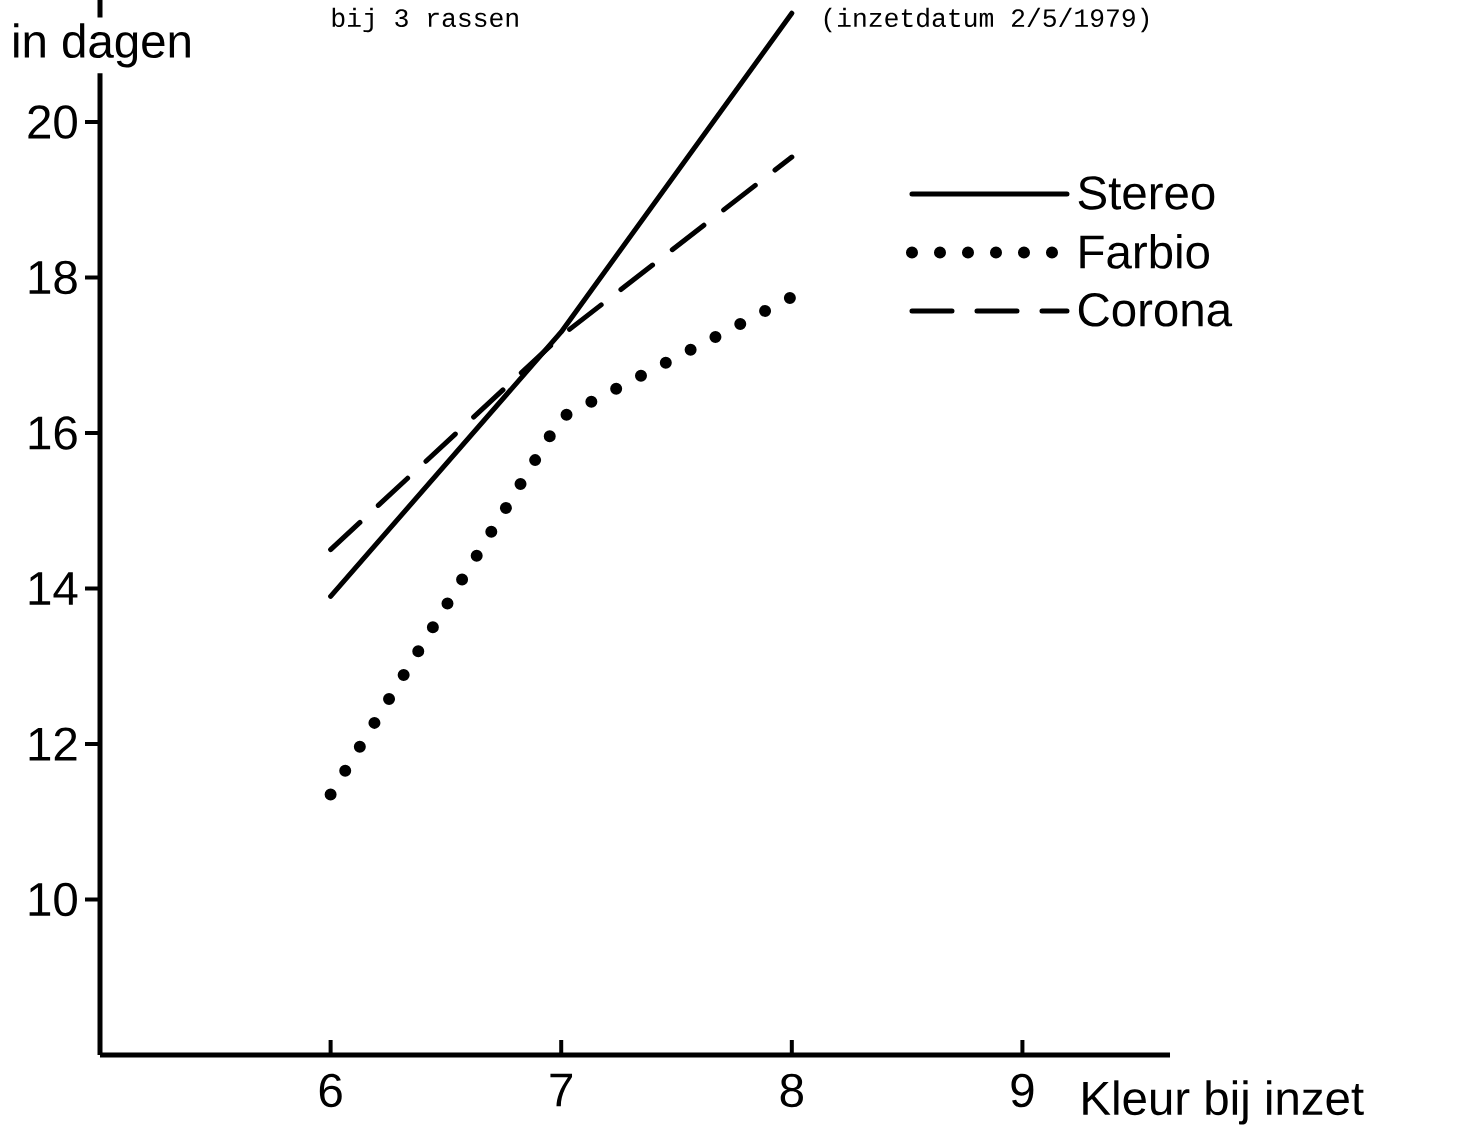 The image size is (1458, 1126). Describe the element at coordinates (561, 1090) in the screenshot. I see `x-tick-label: 7` at that location.